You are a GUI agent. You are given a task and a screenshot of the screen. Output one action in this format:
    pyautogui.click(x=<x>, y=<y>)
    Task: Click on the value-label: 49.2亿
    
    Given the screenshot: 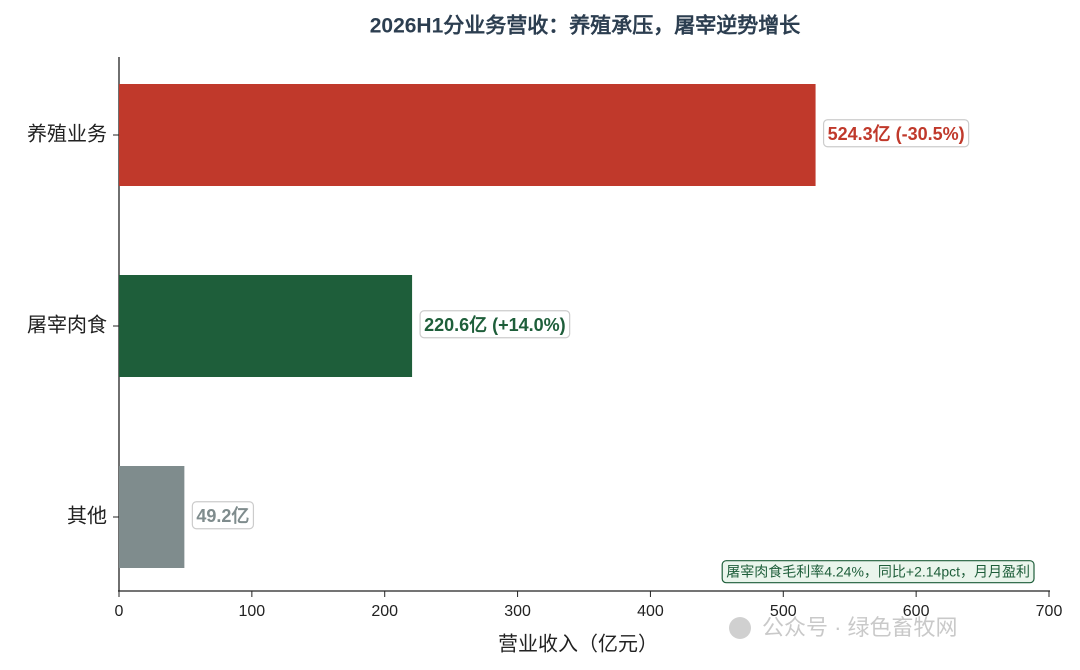 What is the action you would take?
    pyautogui.click(x=222, y=515)
    